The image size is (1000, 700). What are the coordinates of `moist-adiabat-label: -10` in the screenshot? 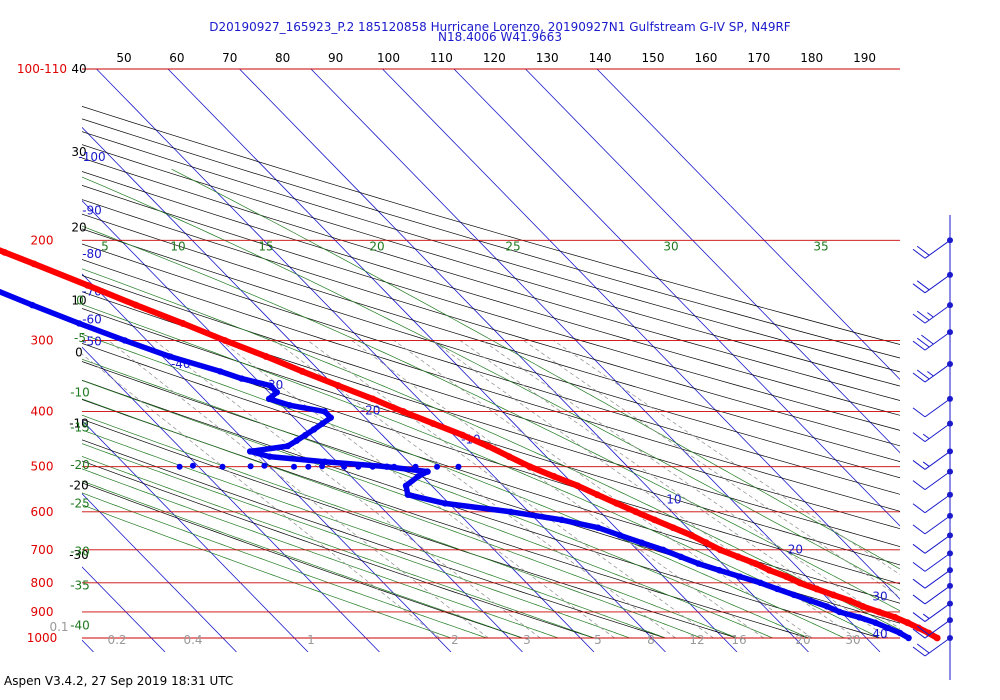 It's located at (80, 392).